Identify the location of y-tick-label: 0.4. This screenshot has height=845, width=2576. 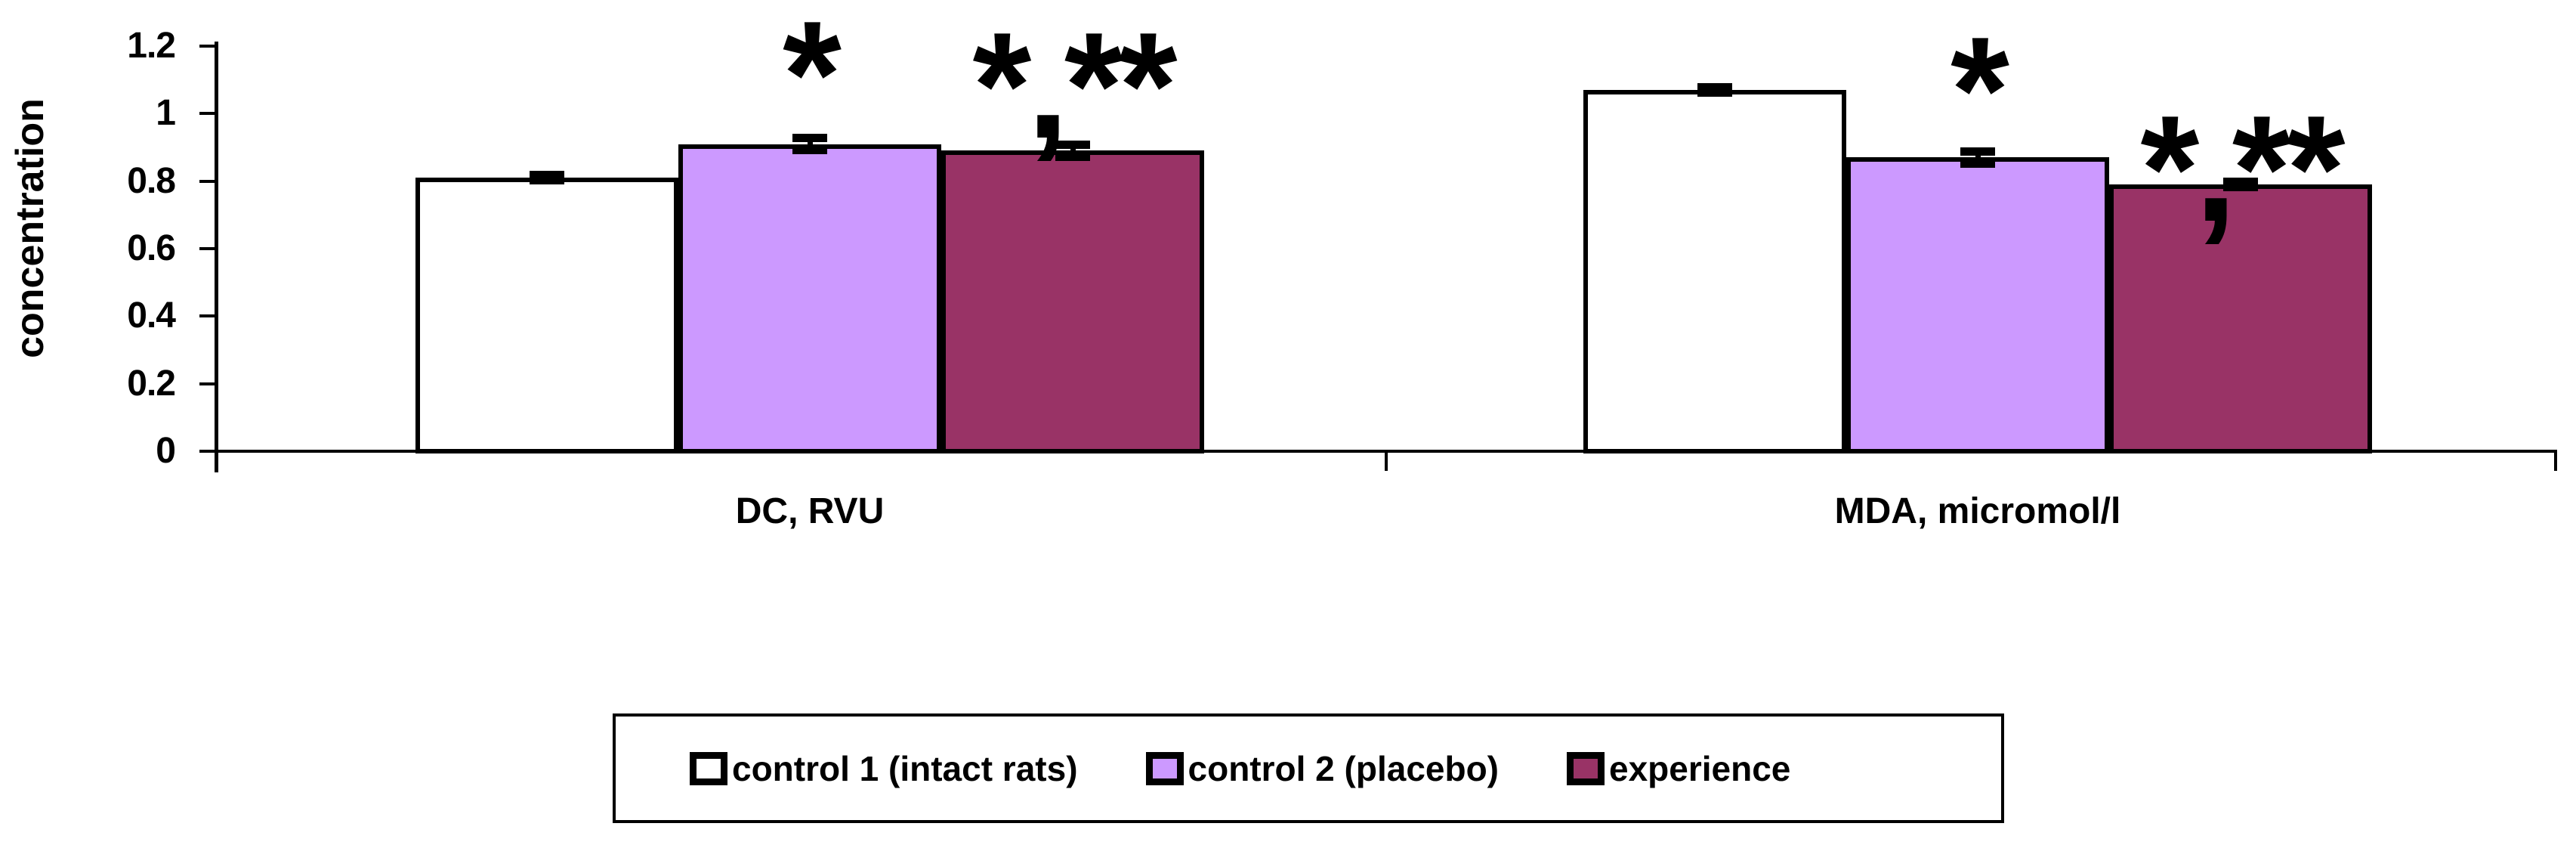
(151, 316).